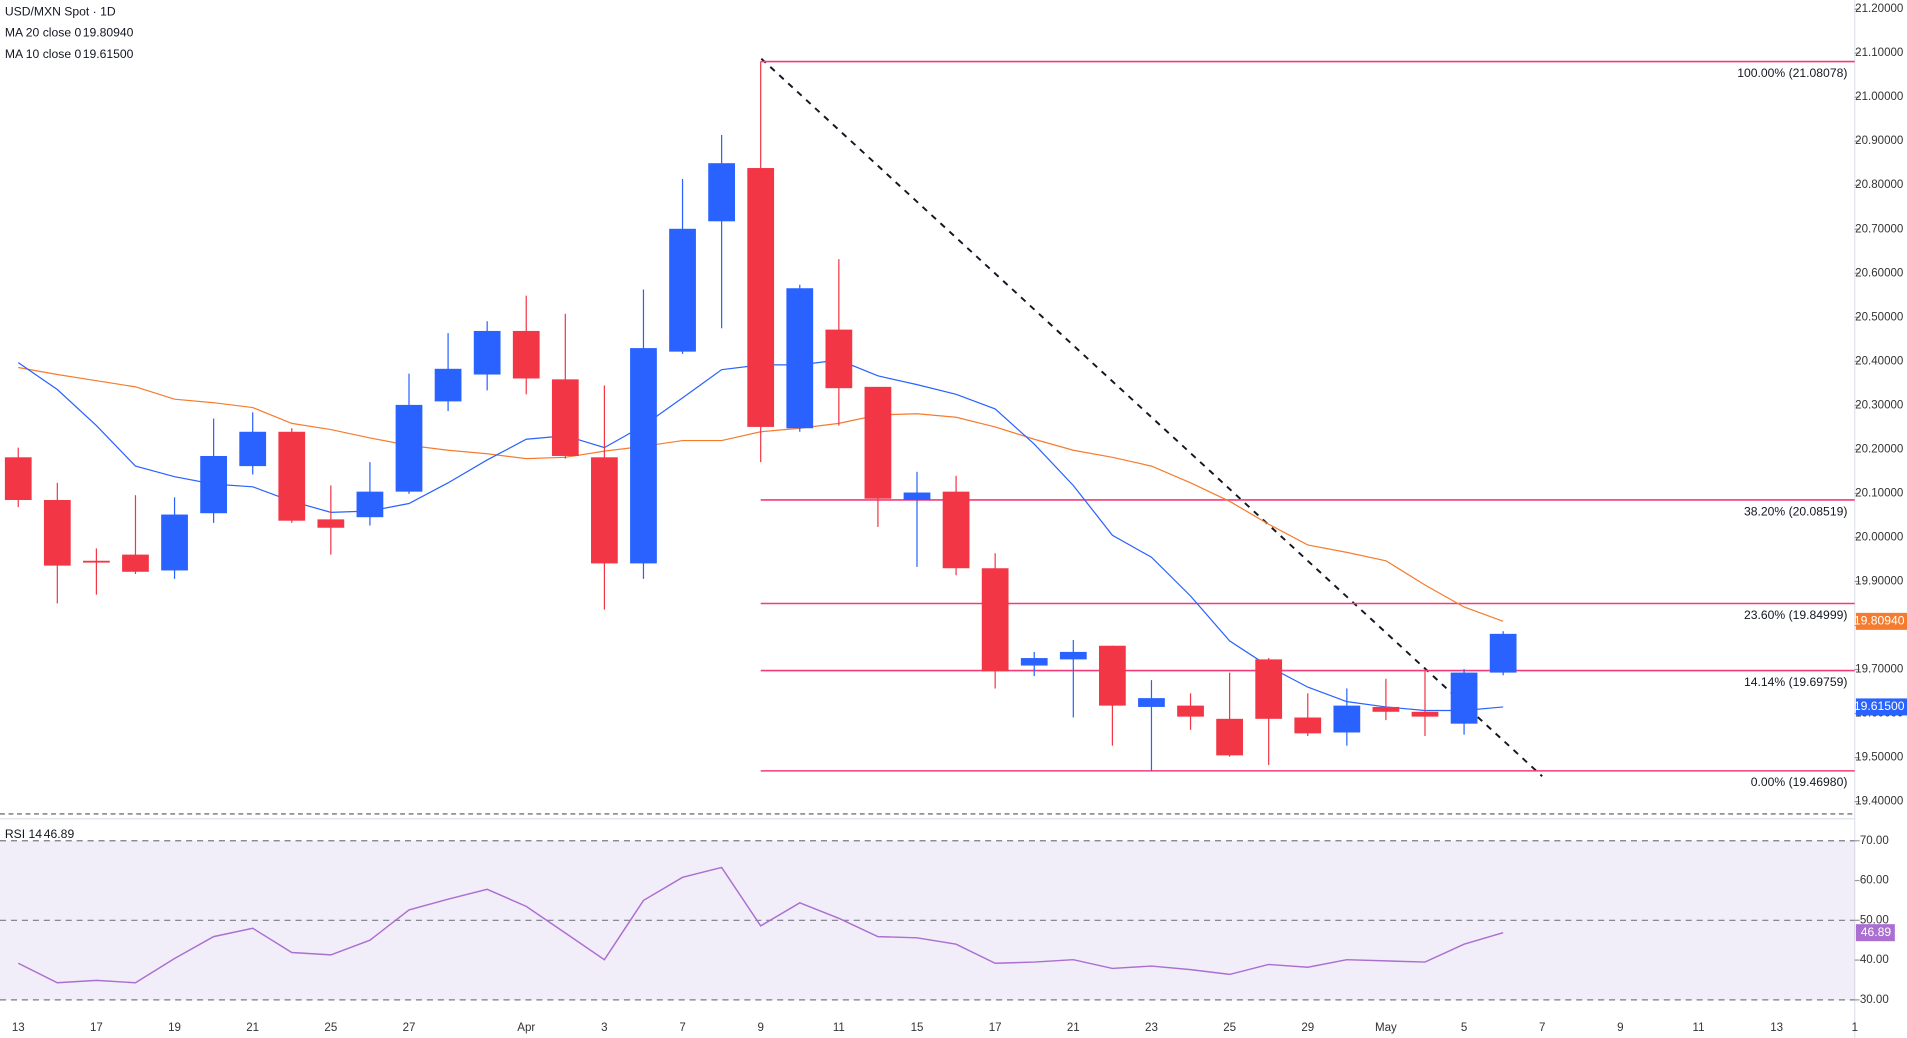  Describe the element at coordinates (1879, 229) in the screenshot. I see `y-tick-label: 20.70000` at that location.